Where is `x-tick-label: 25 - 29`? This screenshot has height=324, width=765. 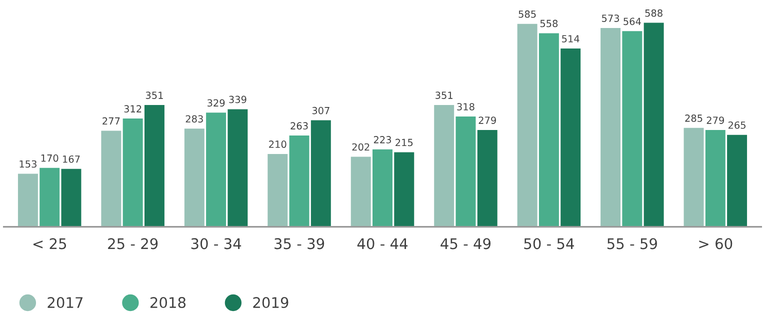
x-tick-label: 25 - 29 is located at coordinates (133, 244).